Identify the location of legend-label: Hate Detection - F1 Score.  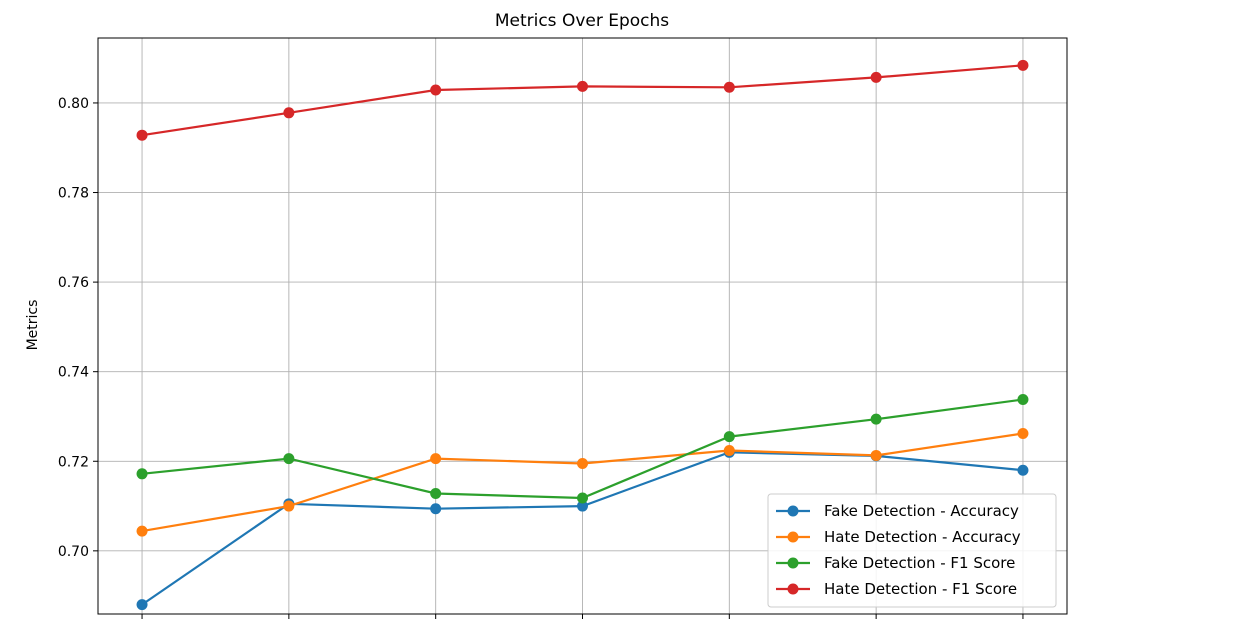
(920, 589).